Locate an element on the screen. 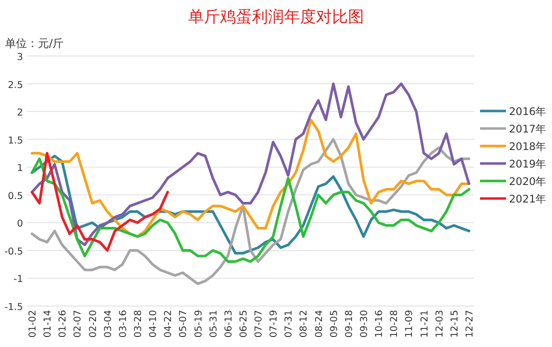  y-tick-label: -1 is located at coordinates (18, 280).